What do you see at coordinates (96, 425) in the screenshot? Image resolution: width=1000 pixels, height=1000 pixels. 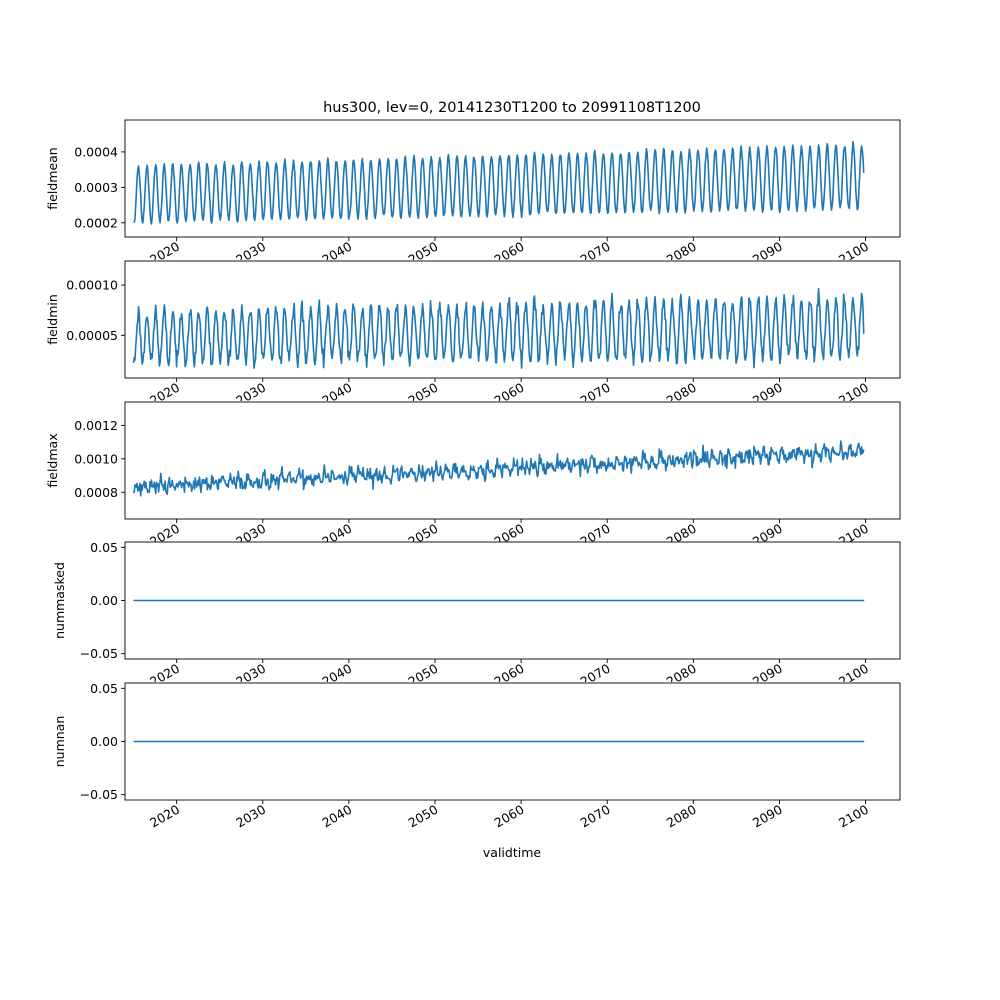 I see `y-tick-label: 0.0012` at bounding box center [96, 425].